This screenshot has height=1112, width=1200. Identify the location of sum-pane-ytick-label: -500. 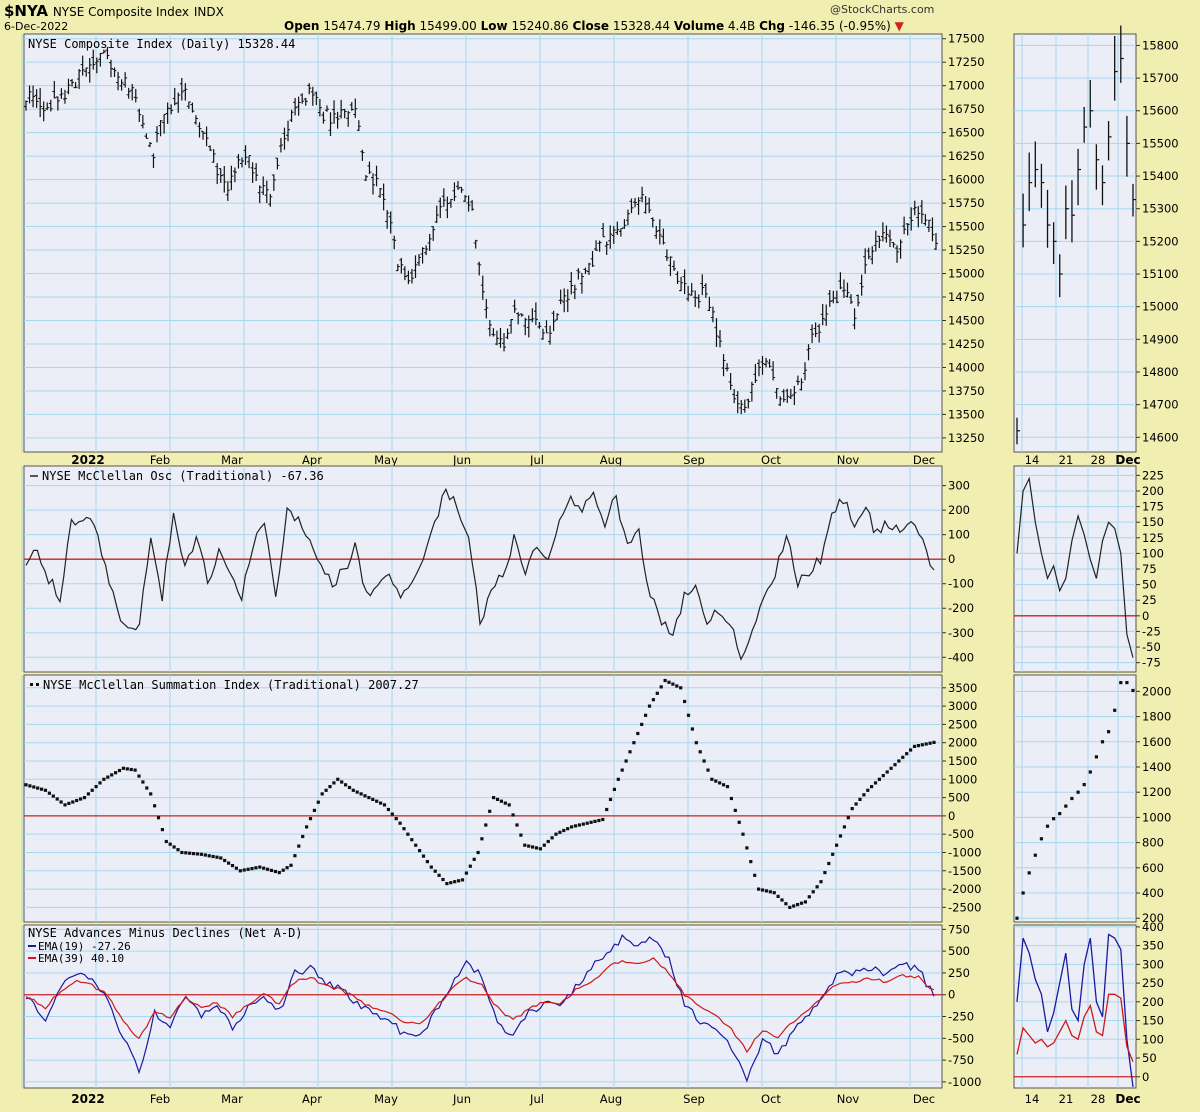
(961, 834).